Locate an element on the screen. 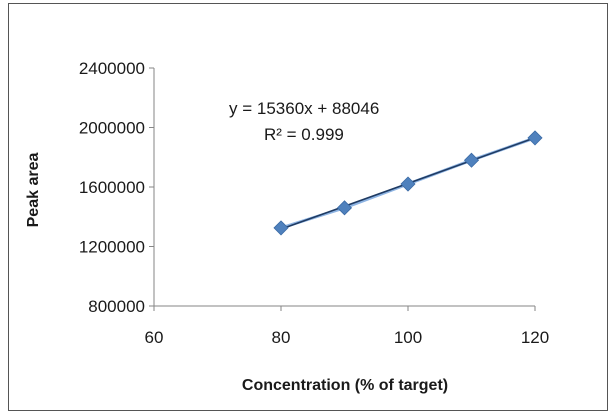 The height and width of the screenshot is (417, 616). x-tick-label: 120 is located at coordinates (535, 337).